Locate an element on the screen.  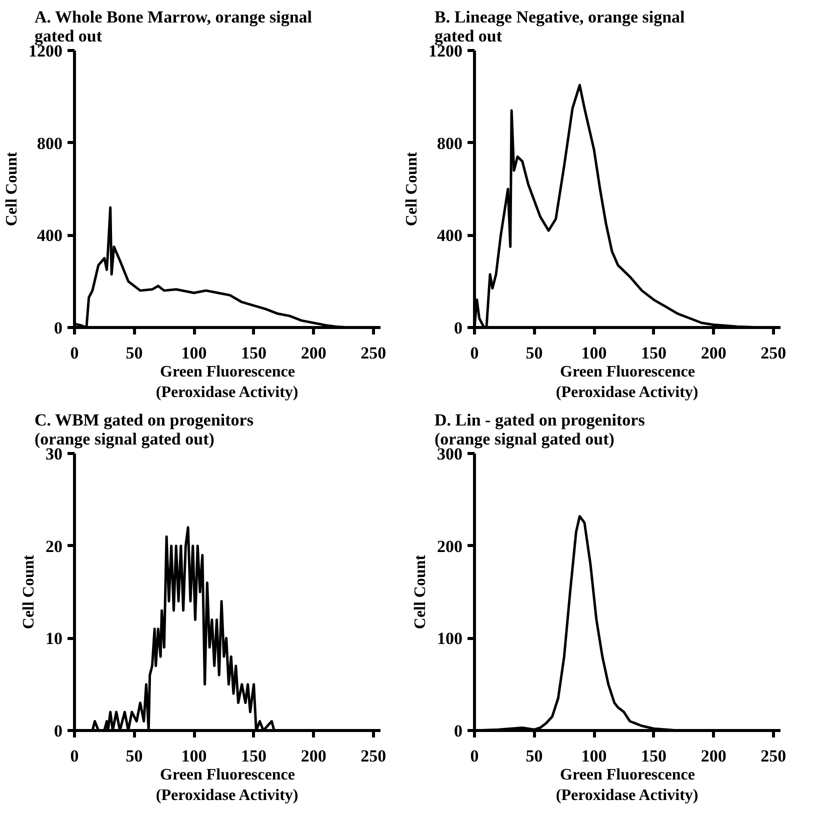
y-tick-label: 100 is located at coordinates (449, 638).